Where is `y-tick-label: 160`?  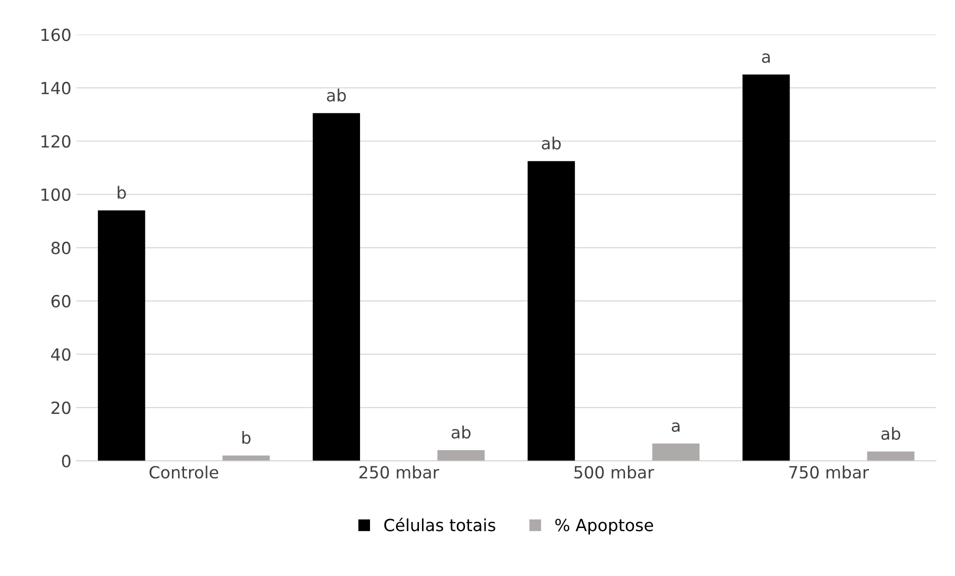
y-tick-label: 160 is located at coordinates (56, 35).